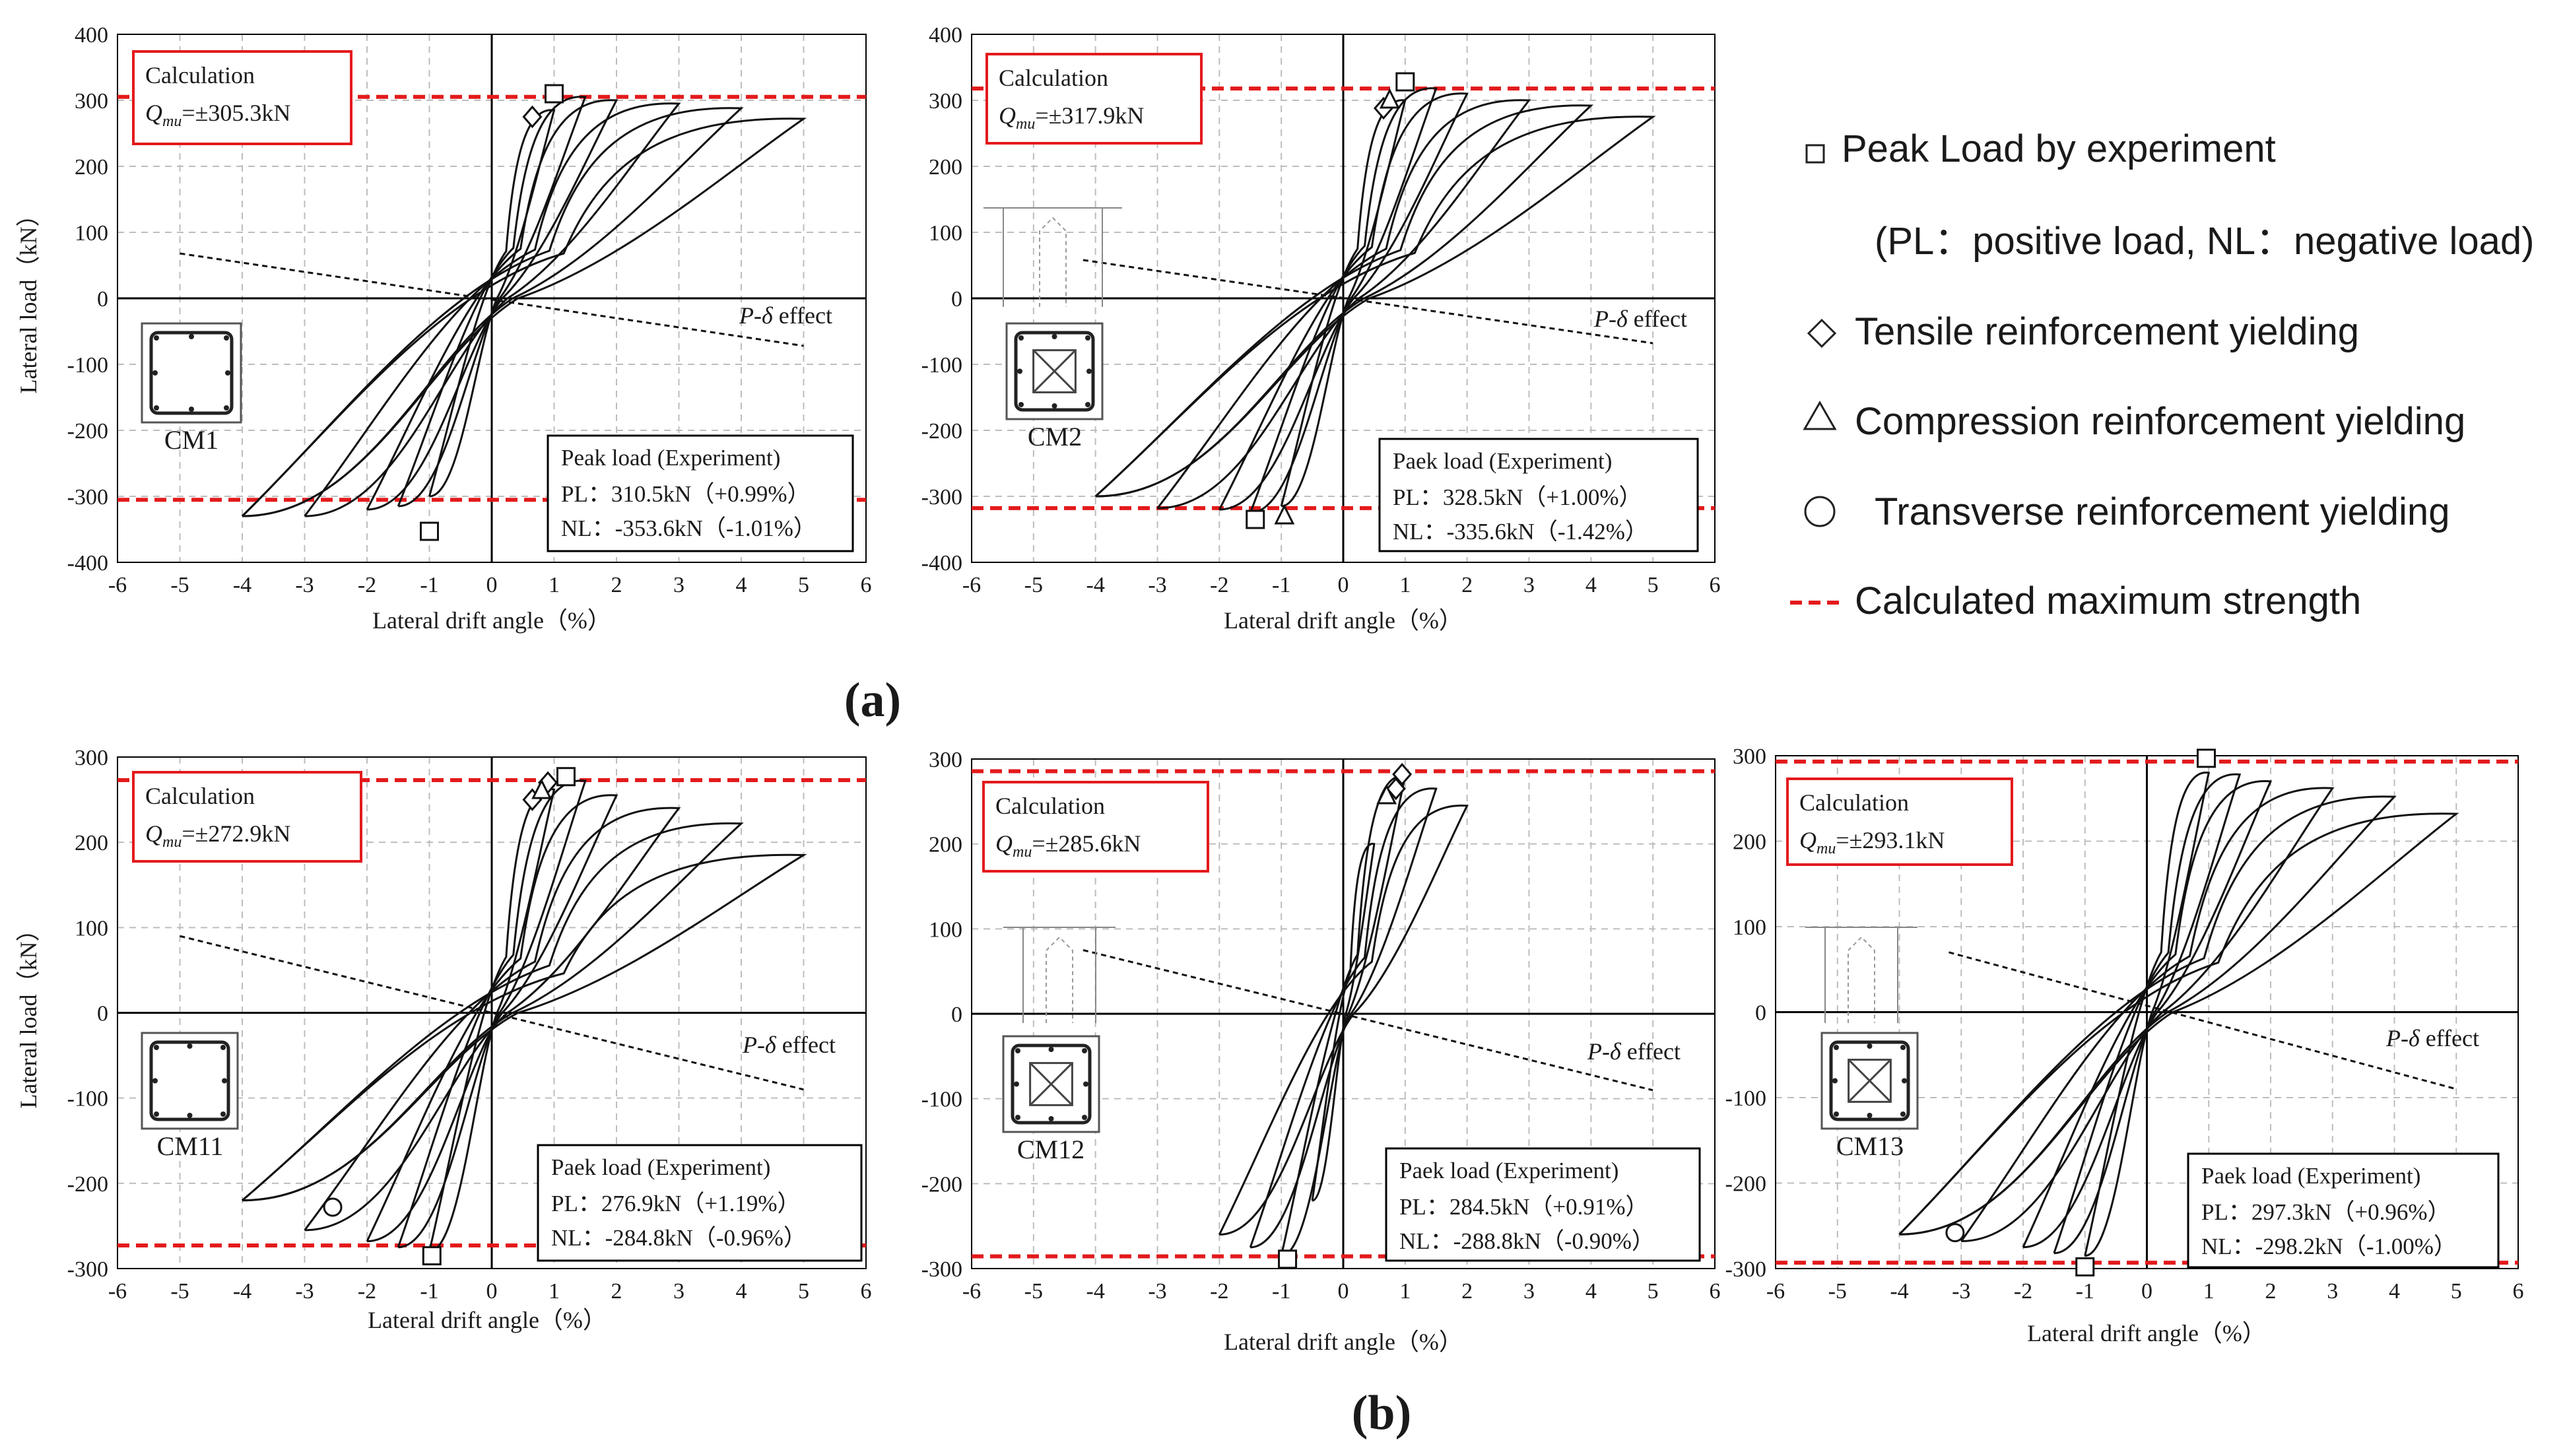  Describe the element at coordinates (1872, 842) in the screenshot. I see `calc-box-value: Qmu=±293.1kN` at that location.